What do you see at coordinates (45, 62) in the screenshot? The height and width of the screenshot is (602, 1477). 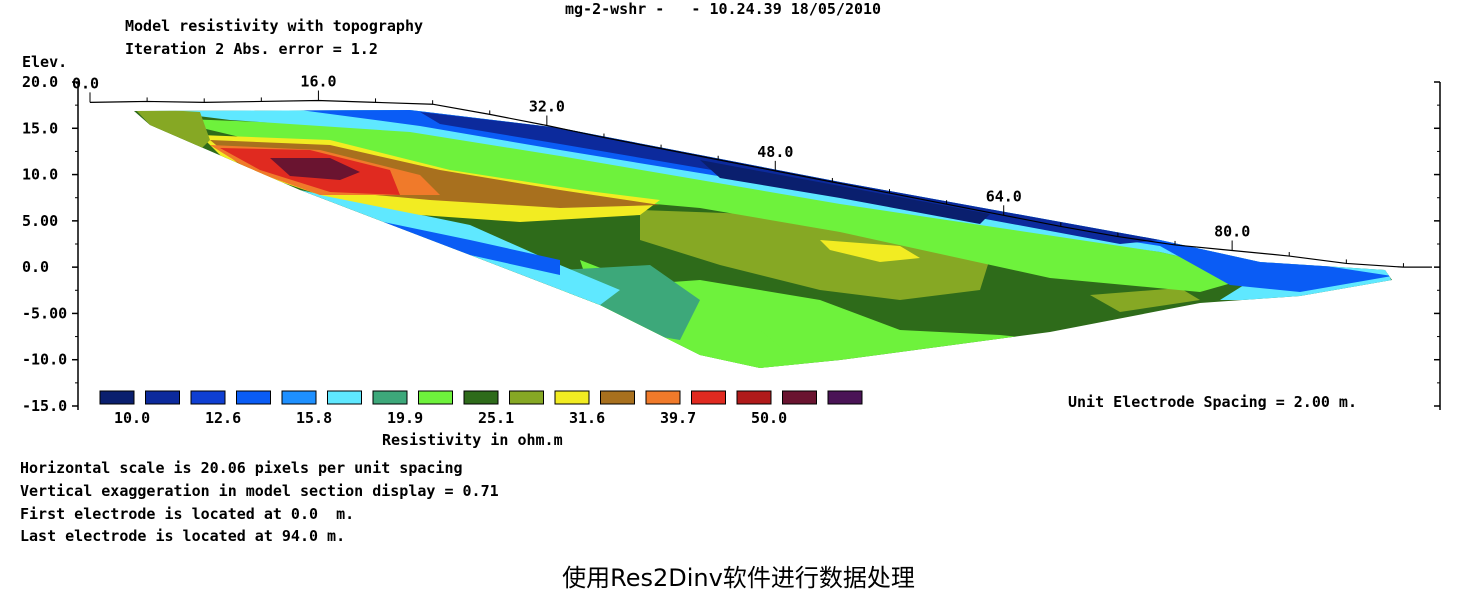 I see `y-axis-label: Elev.` at bounding box center [45, 62].